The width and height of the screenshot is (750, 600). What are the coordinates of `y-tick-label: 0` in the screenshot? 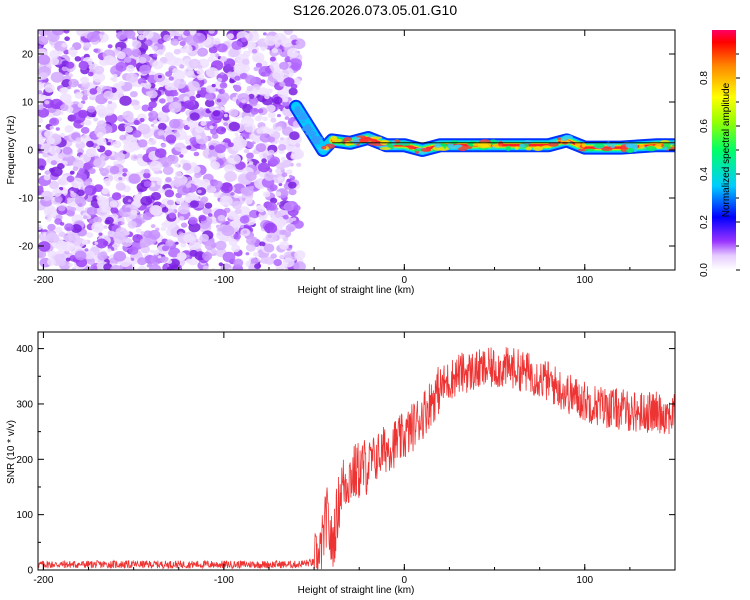 It's located at (30, 571).